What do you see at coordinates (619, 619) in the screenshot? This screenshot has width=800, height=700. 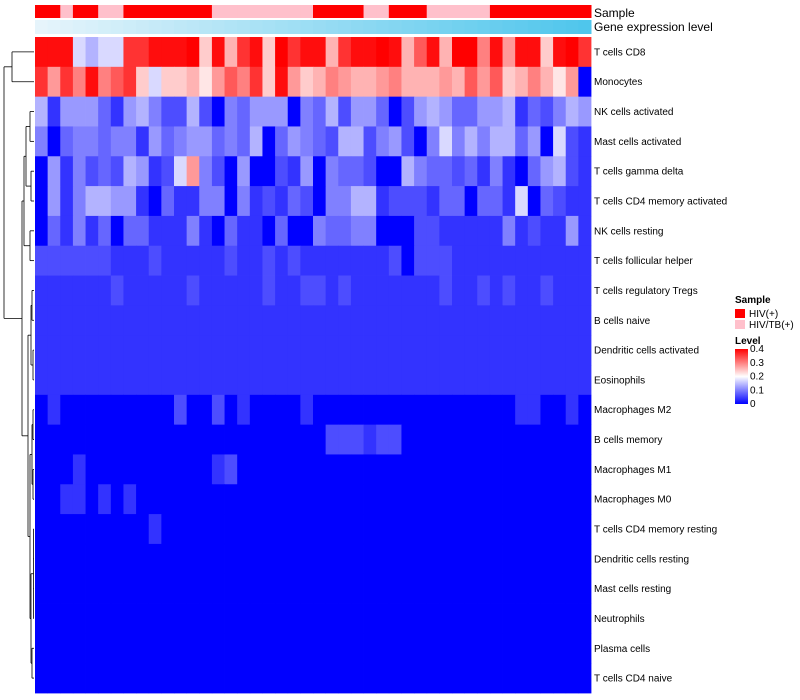 I see `row-label: Neutrophils` at bounding box center [619, 619].